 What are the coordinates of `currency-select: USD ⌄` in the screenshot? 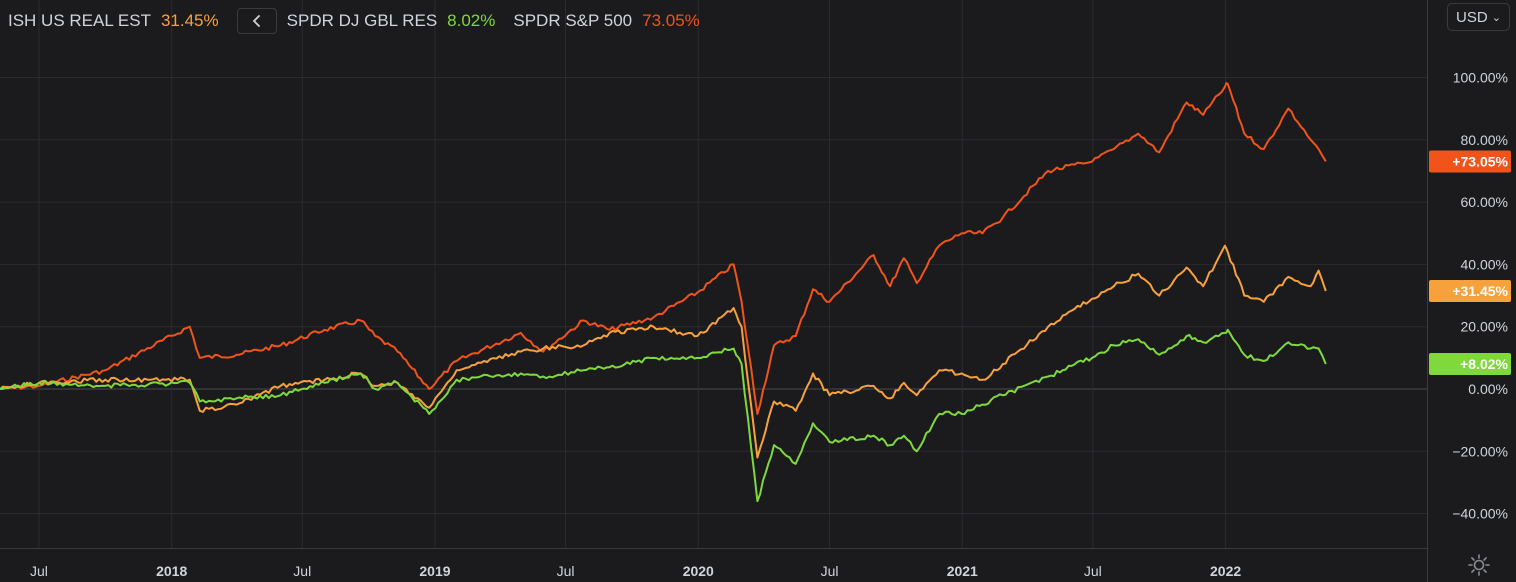 It's located at (1478, 17).